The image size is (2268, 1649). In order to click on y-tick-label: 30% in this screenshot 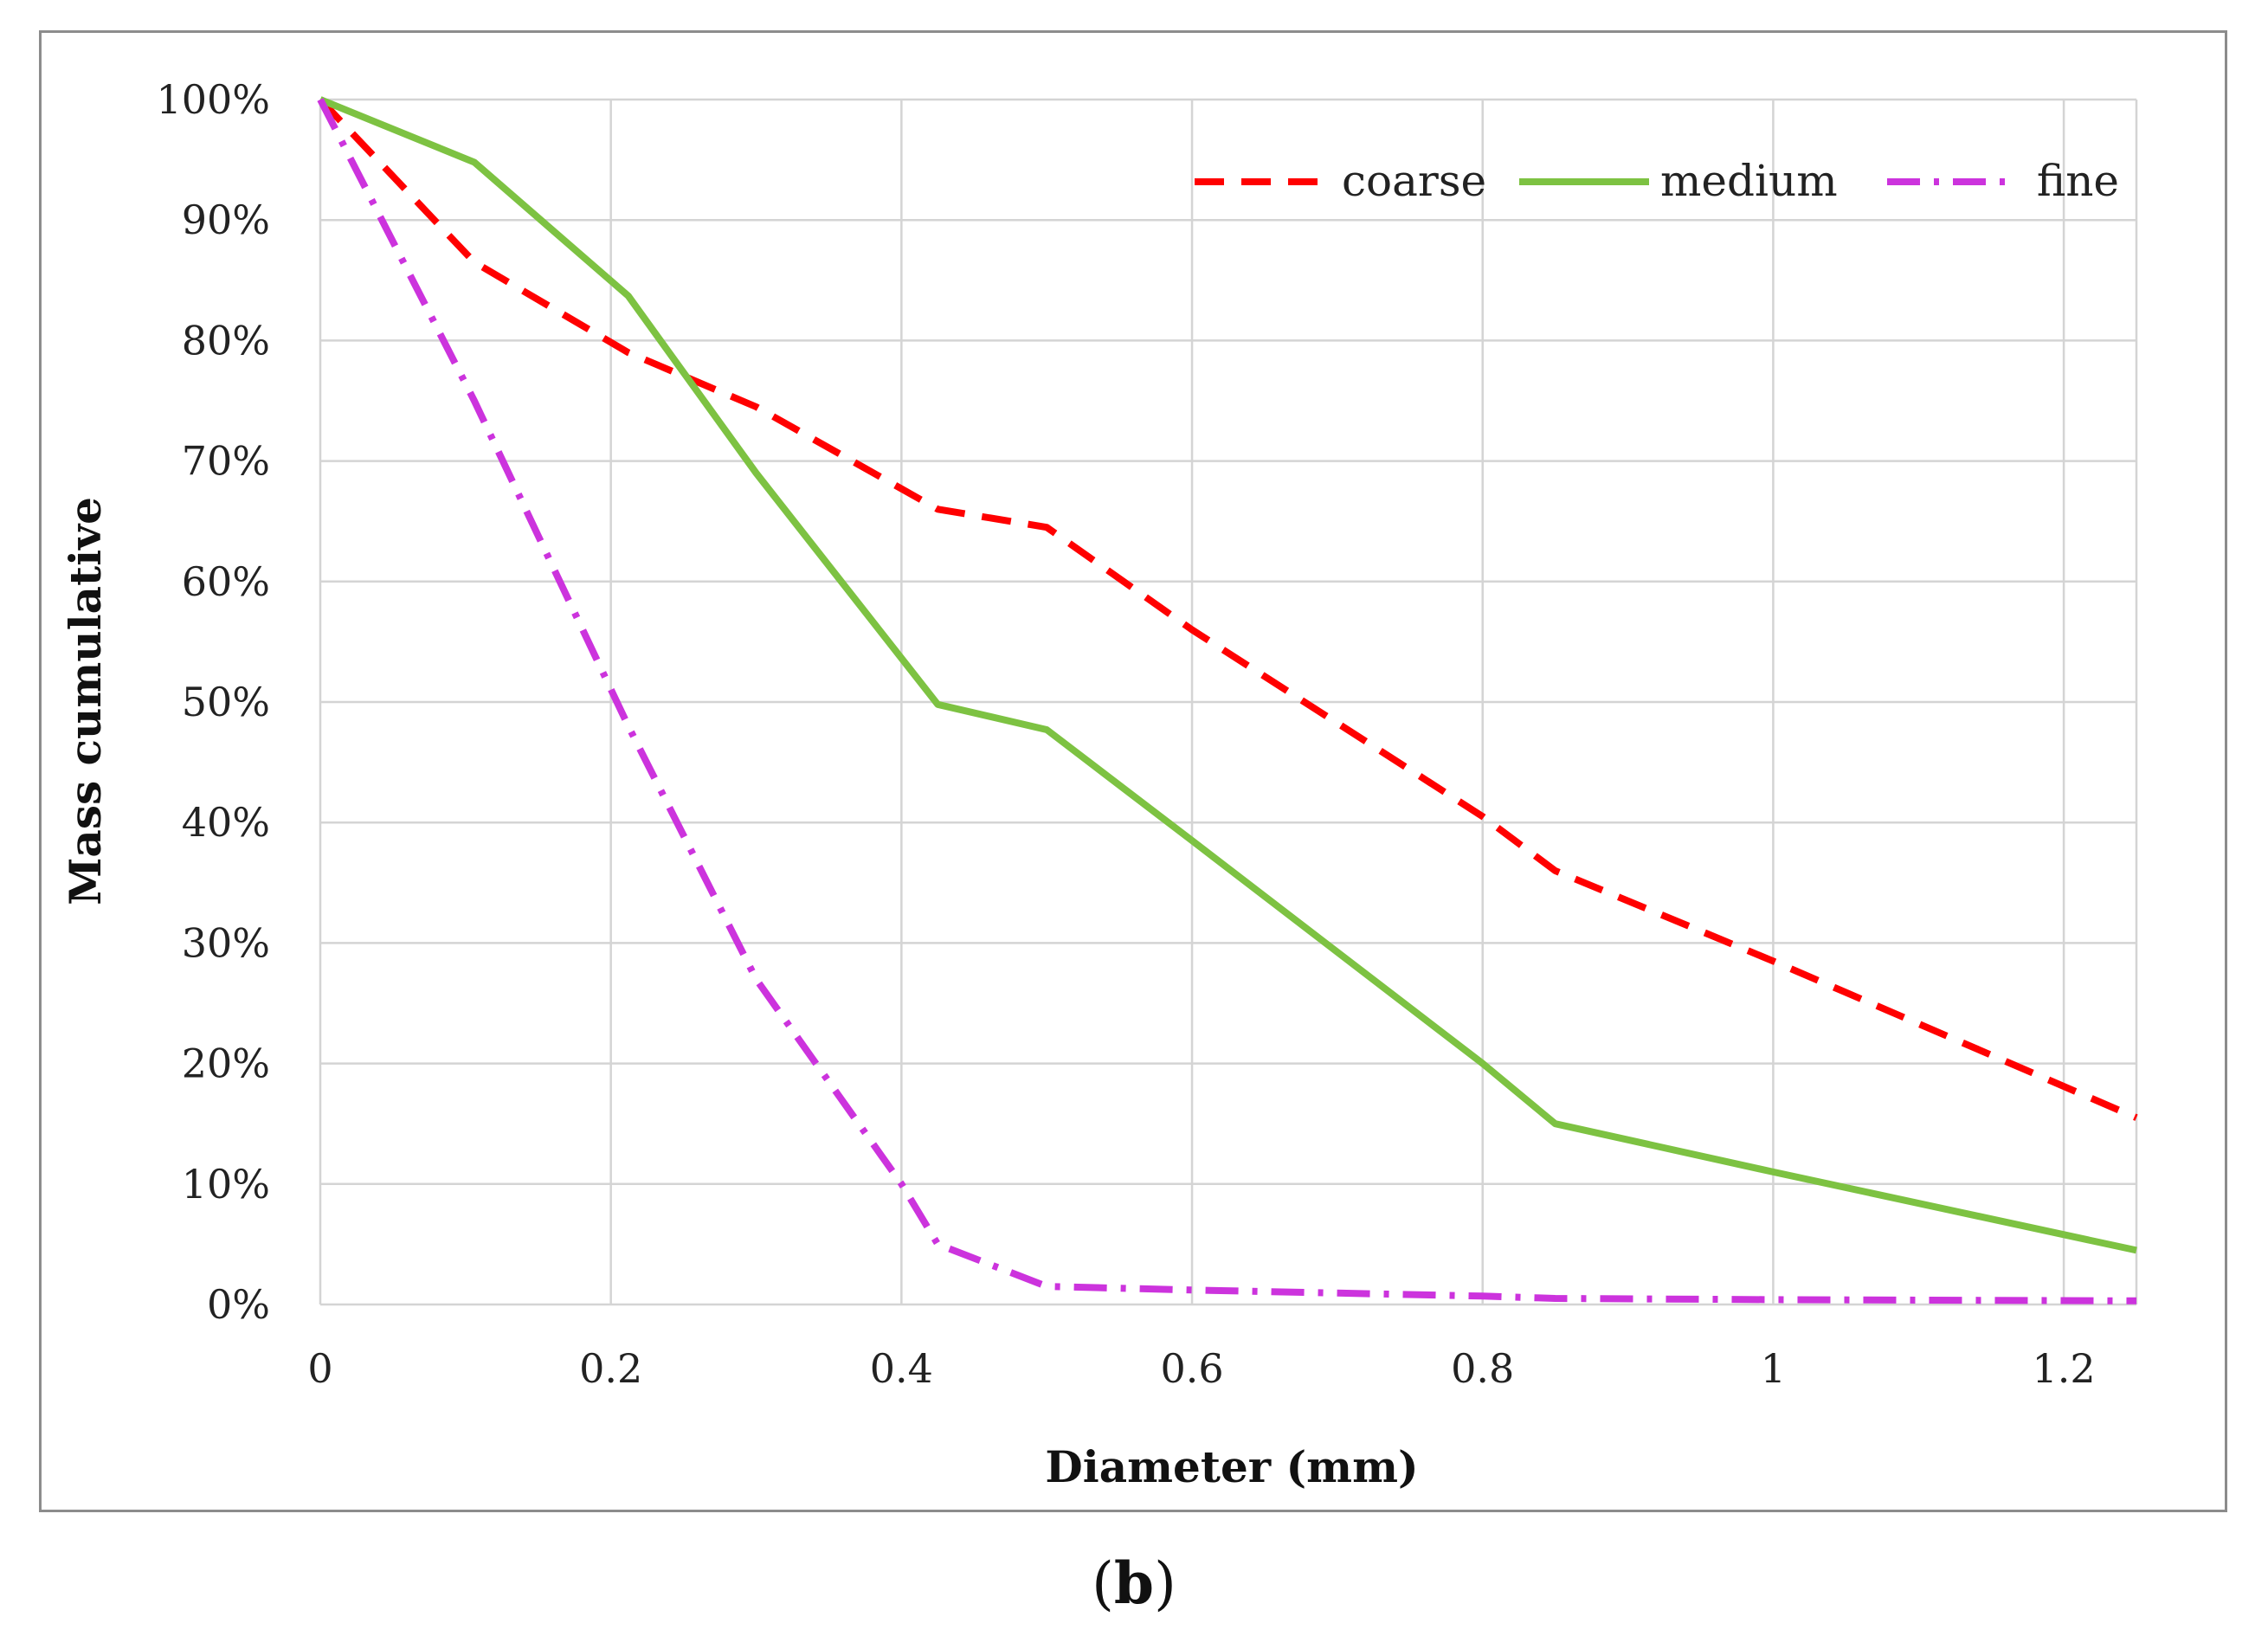, I will do `click(226, 942)`.